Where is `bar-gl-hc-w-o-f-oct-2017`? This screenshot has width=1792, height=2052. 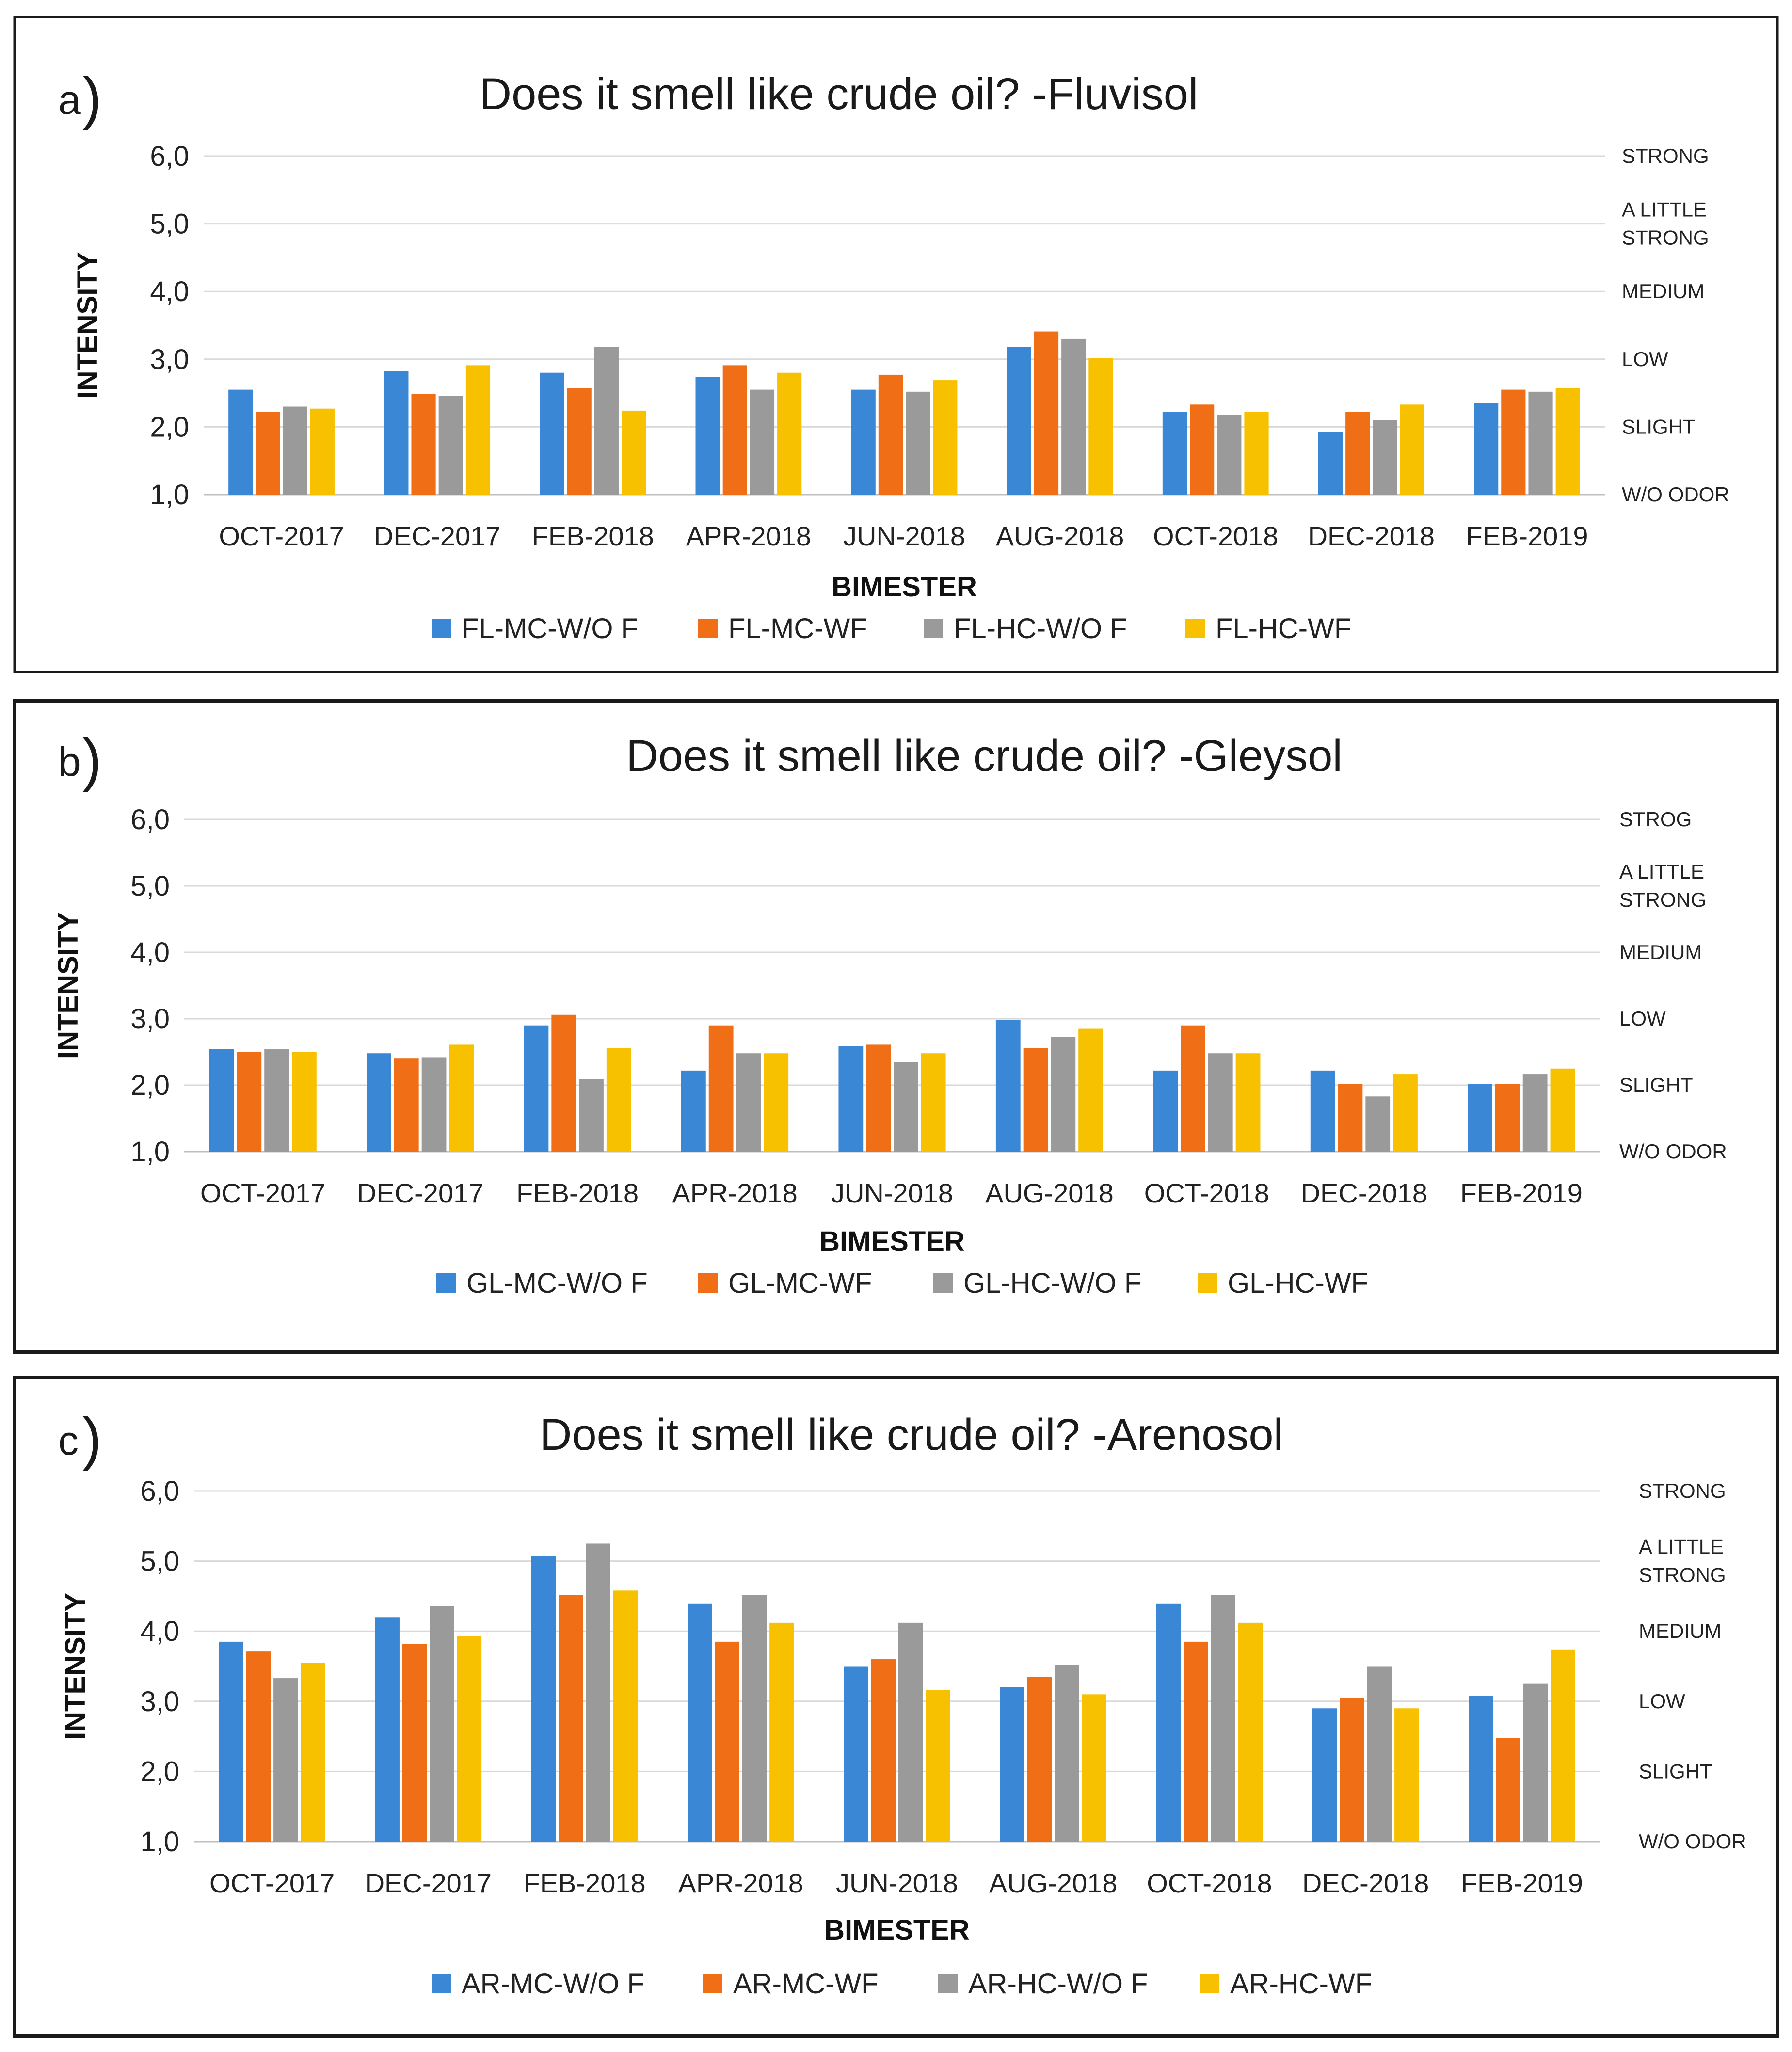
bar-gl-hc-w-o-f-oct-2017 is located at coordinates (276, 1101).